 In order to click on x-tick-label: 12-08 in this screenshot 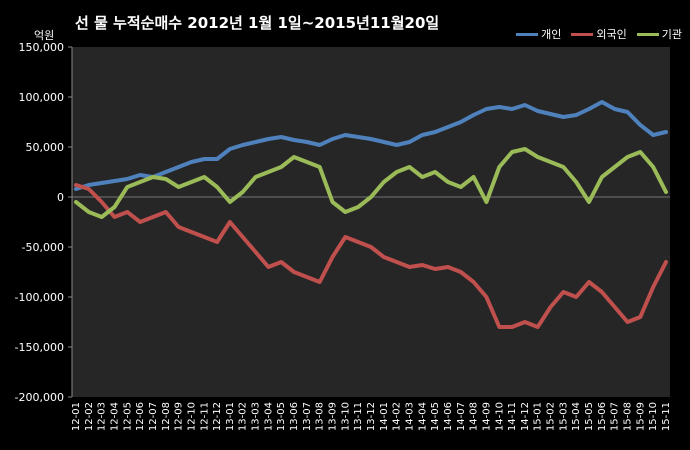, I will do `click(166, 416)`.